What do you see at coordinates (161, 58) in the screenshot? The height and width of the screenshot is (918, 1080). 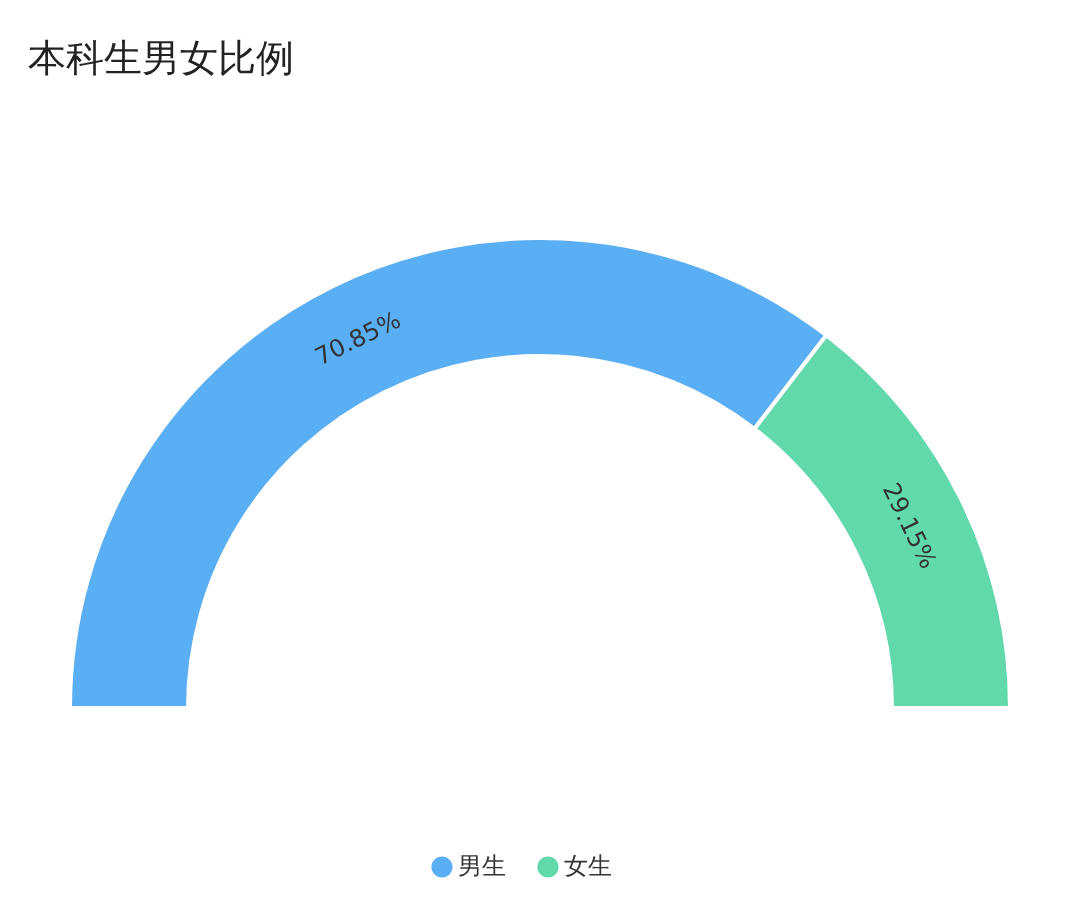 I see `chart-title: 本科生男女比例` at bounding box center [161, 58].